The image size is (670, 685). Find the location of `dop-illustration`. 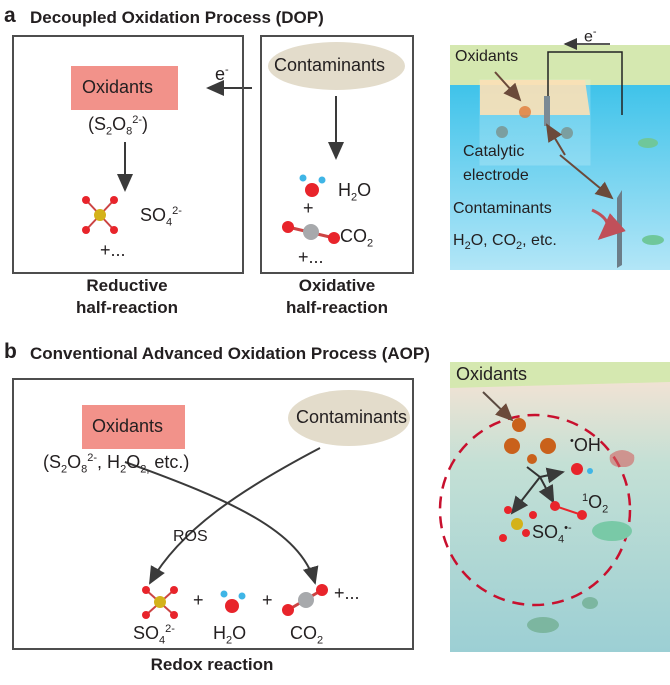

dop-illustration is located at coordinates (560, 154).